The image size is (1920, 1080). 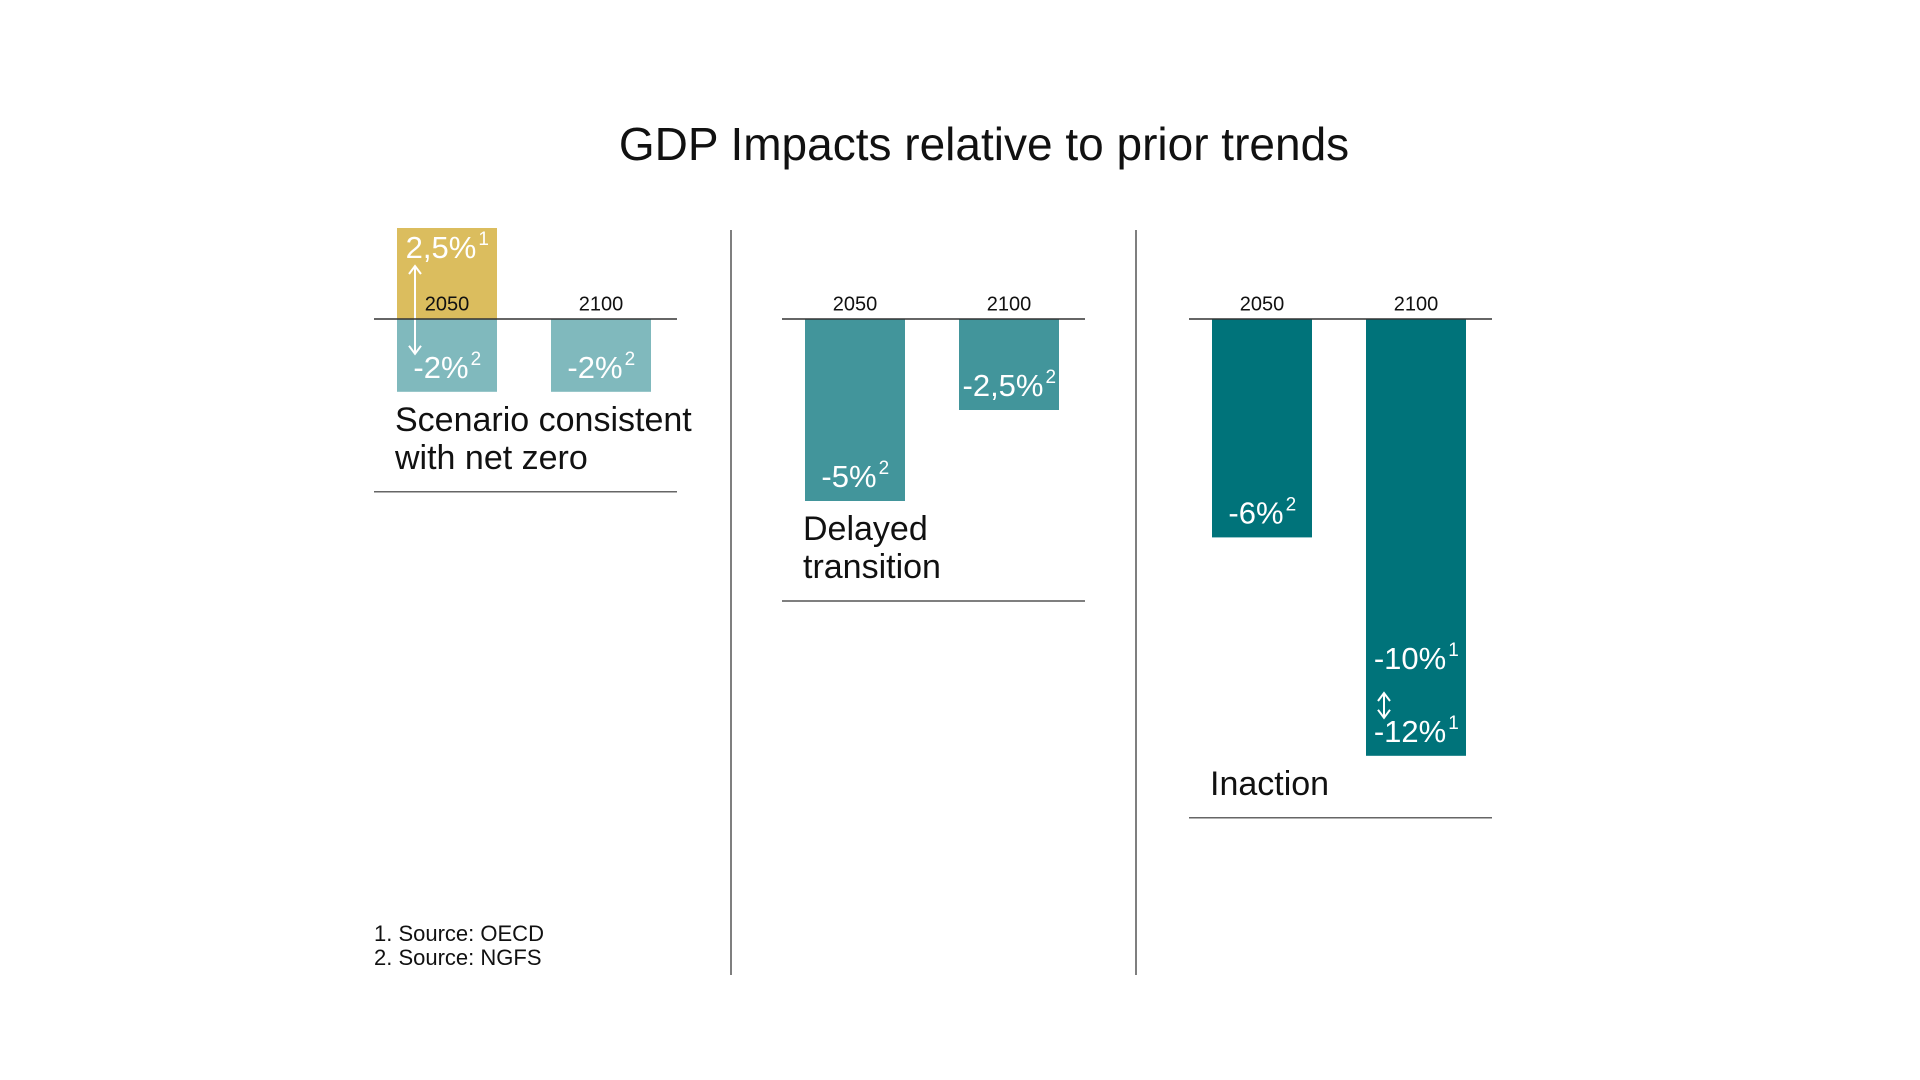 I want to click on value-label: -6%, so click(x=1255, y=513).